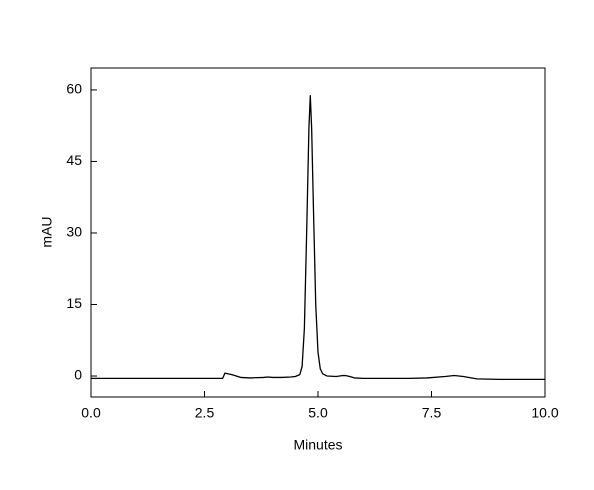 This screenshot has width=594, height=490. I want to click on y-tick-label: 60, so click(74, 89).